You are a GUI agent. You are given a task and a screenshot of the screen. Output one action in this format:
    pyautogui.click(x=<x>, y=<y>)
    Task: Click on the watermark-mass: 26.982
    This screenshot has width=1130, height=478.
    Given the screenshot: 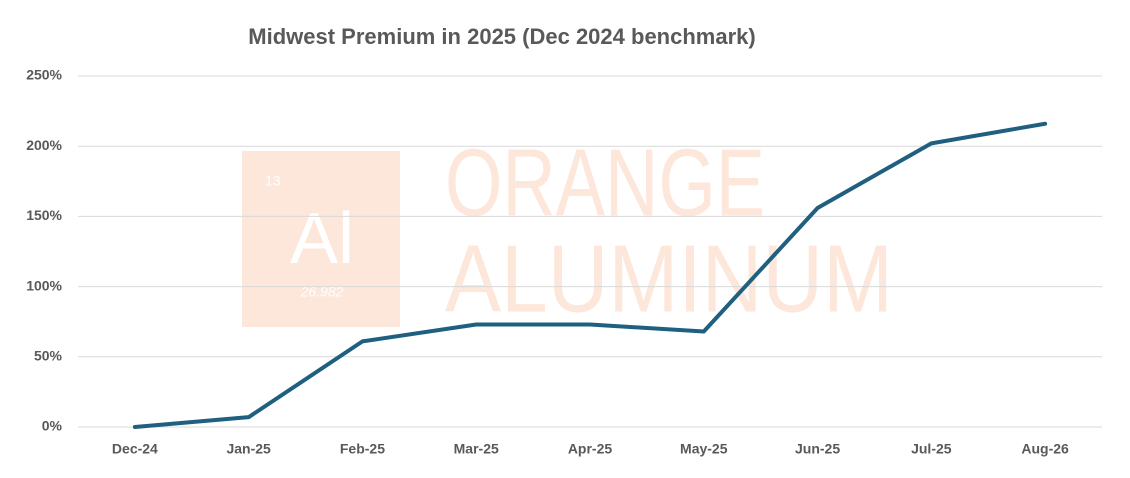 What is the action you would take?
    pyautogui.click(x=322, y=292)
    